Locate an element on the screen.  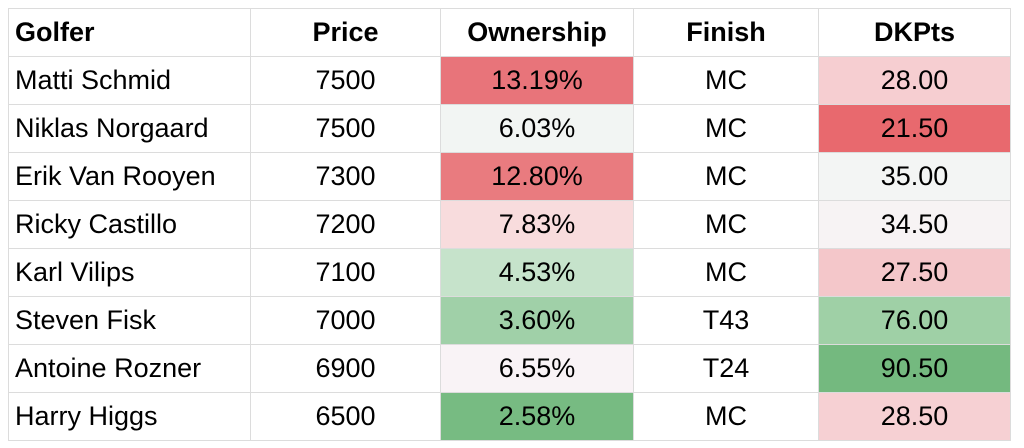
table-row: Karl Vilips 7100 4.53% MC 27.50 is located at coordinates (509, 272).